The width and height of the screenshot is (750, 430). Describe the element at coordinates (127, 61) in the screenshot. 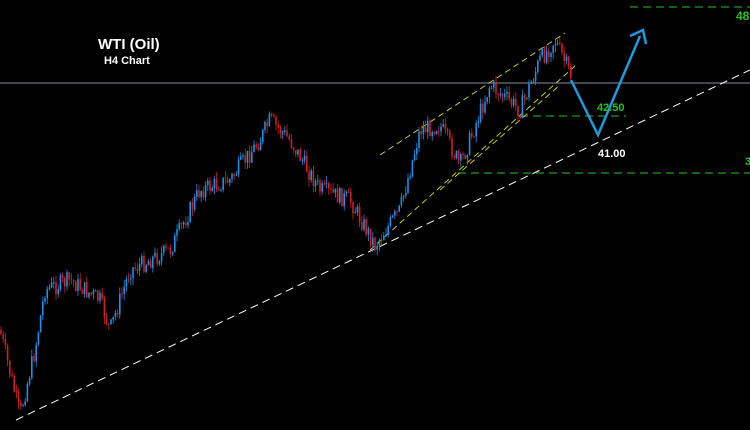

I see `chart-subtitle: H4 Chart` at that location.